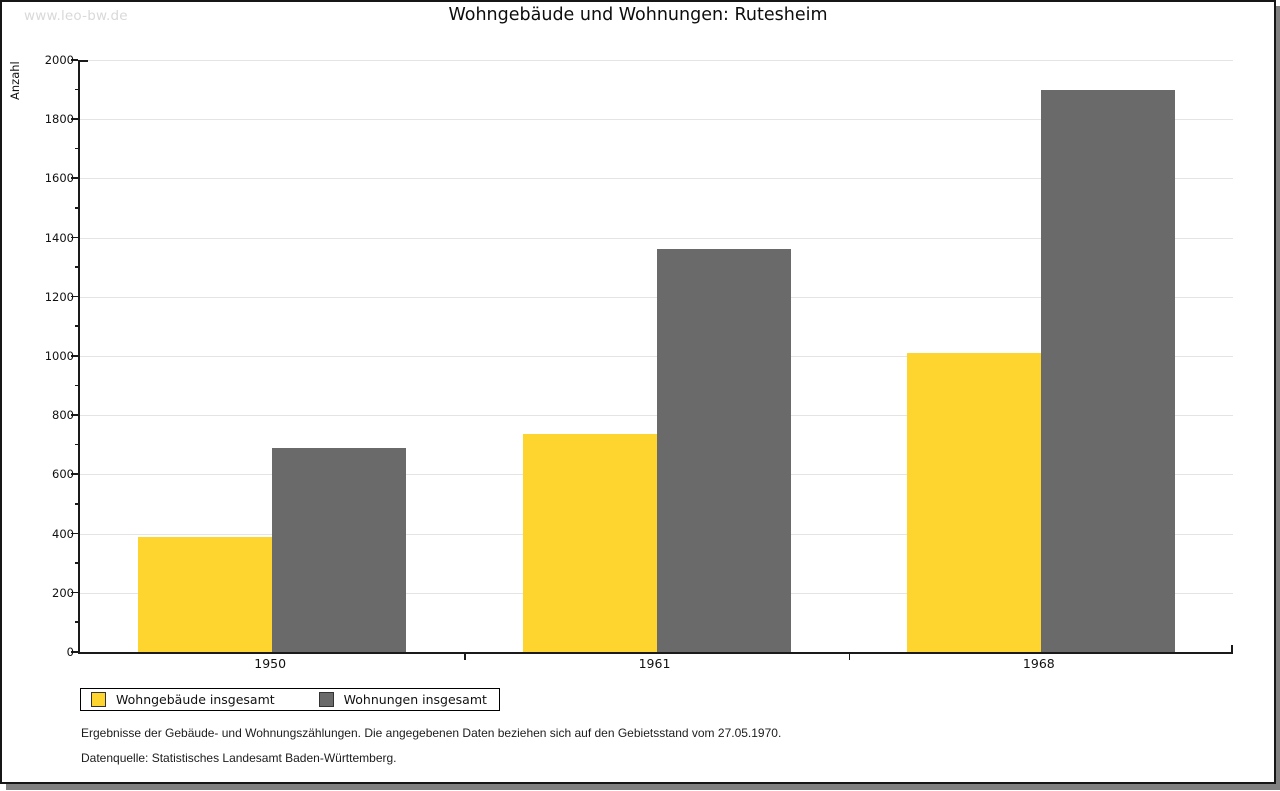 This screenshot has height=791, width=1280. I want to click on y-tick-label-1600: 1600, so click(59, 178).